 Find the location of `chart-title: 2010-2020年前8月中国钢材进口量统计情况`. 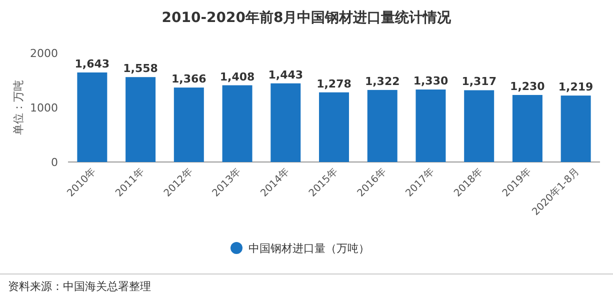

chart-title: 2010-2020年前8月中国钢材进口量统计情况 is located at coordinates (307, 17).